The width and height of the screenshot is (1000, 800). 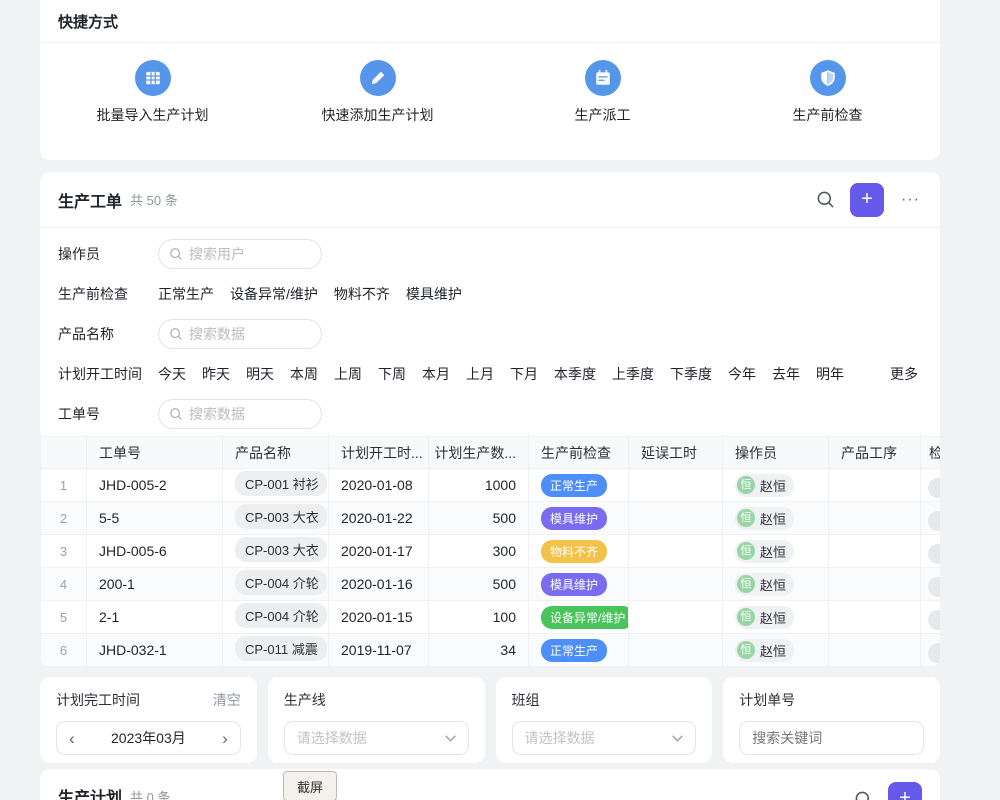 What do you see at coordinates (910, 199) in the screenshot?
I see `more-menu-icon: ···` at bounding box center [910, 199].